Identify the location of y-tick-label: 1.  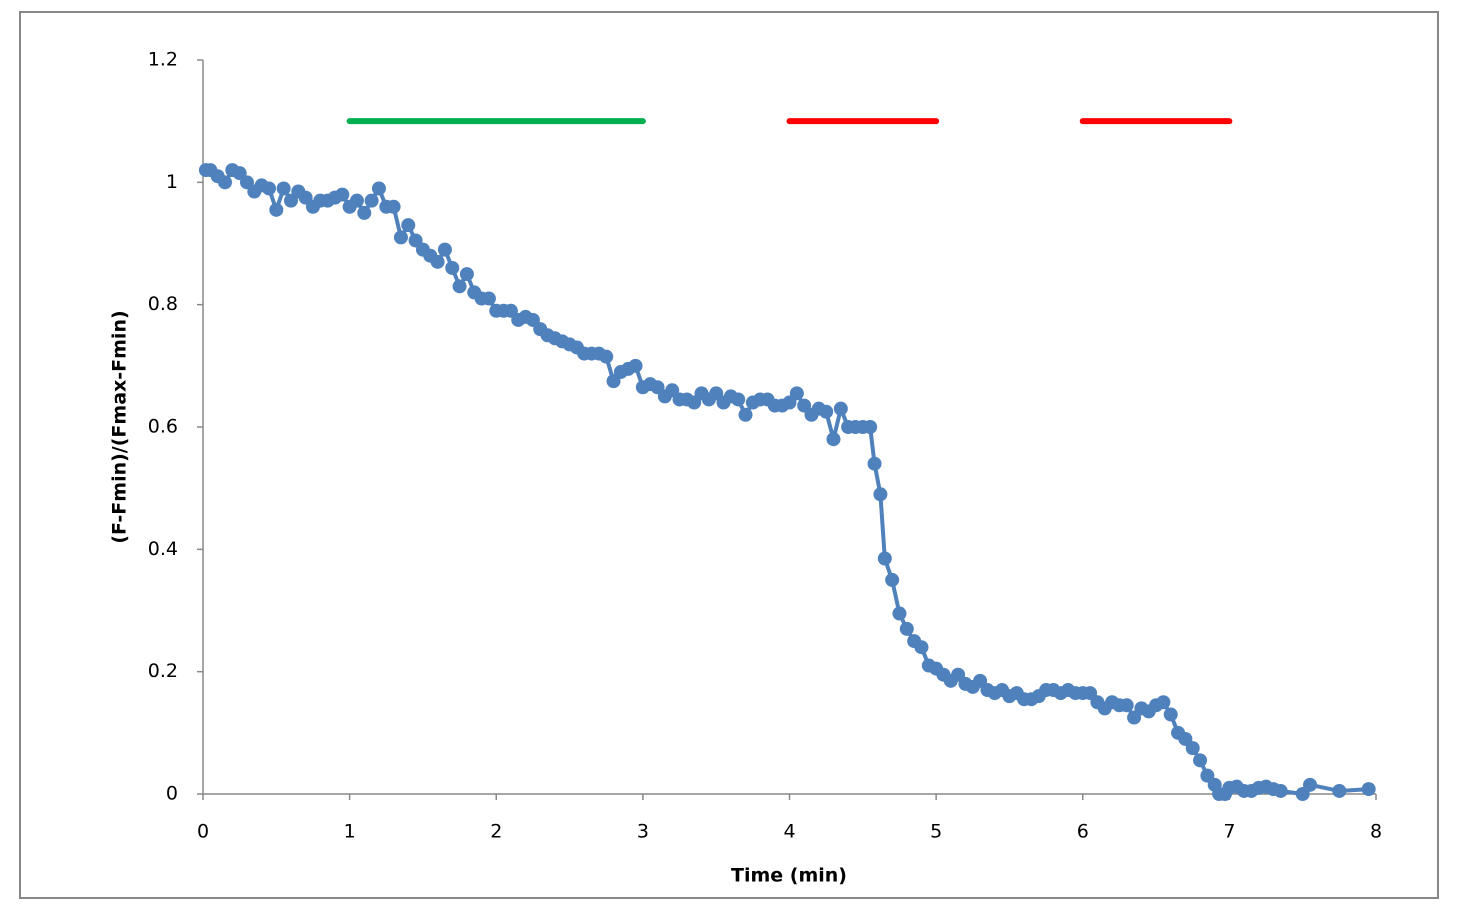
(172, 182).